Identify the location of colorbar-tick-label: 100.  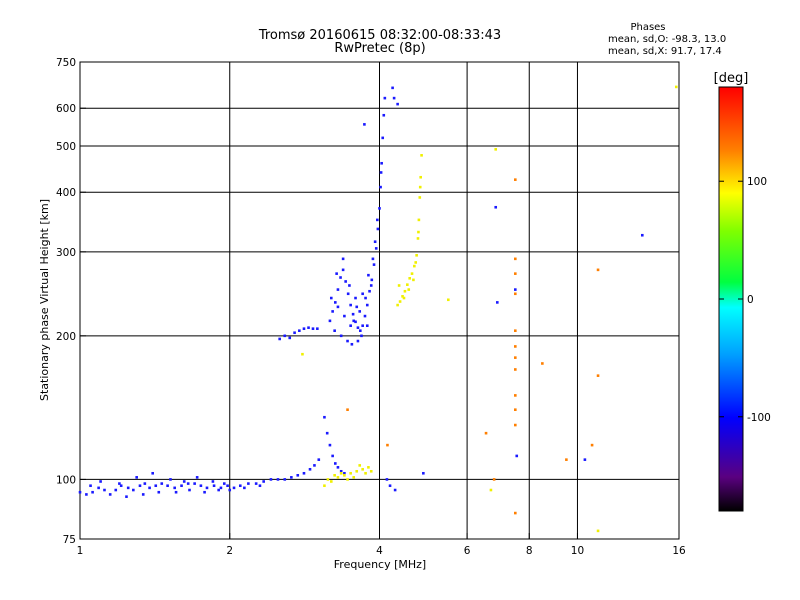
(757, 182).